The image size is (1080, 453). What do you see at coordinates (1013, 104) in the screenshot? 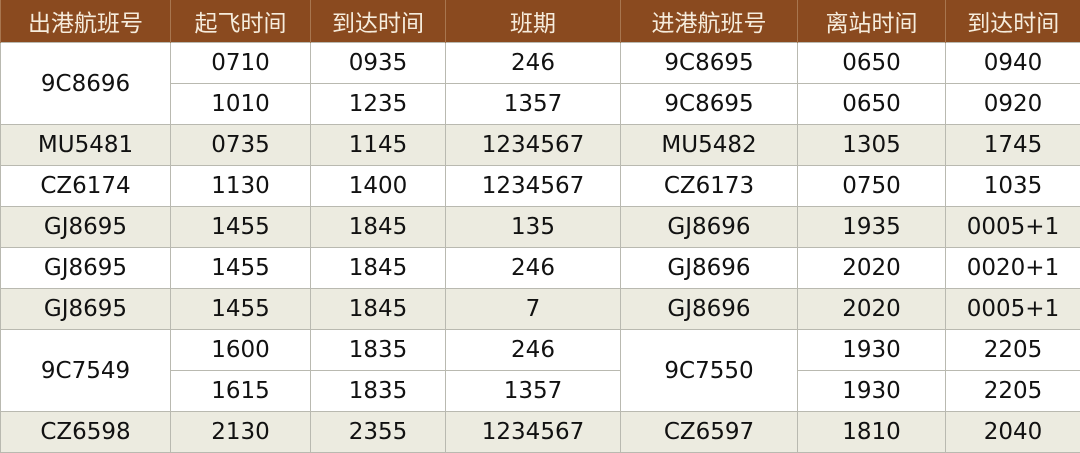
I see `cell-inbound-arrival-time: 0920` at bounding box center [1013, 104].